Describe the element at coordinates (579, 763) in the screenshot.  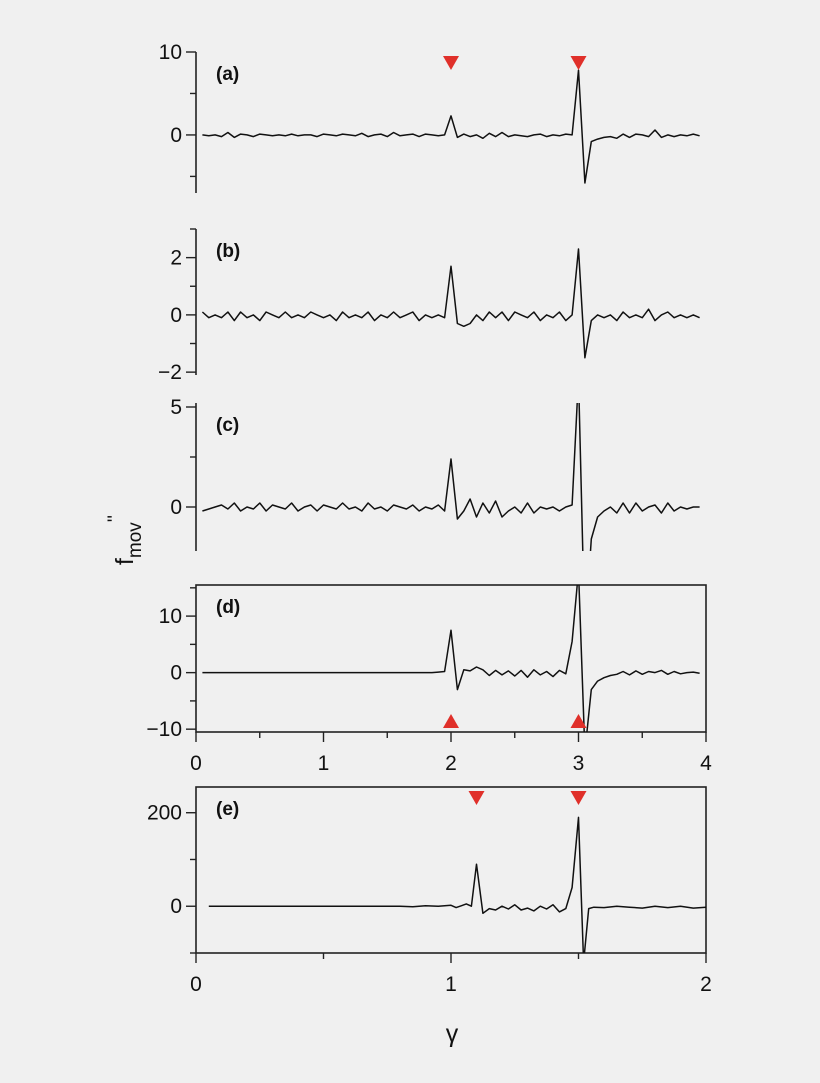
I see `x-tick-label: 3` at that location.